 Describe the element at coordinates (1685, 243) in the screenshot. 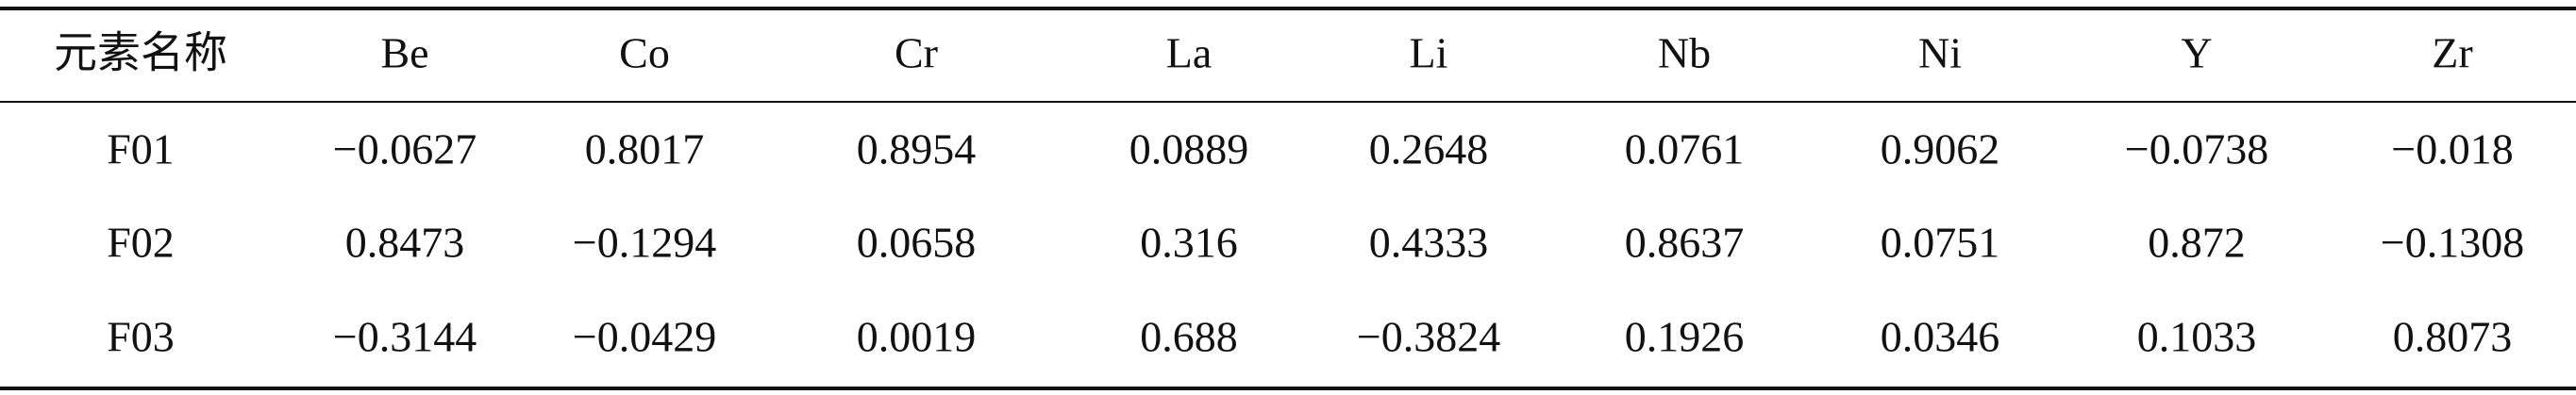

I see `cell: 0.8637` at that location.